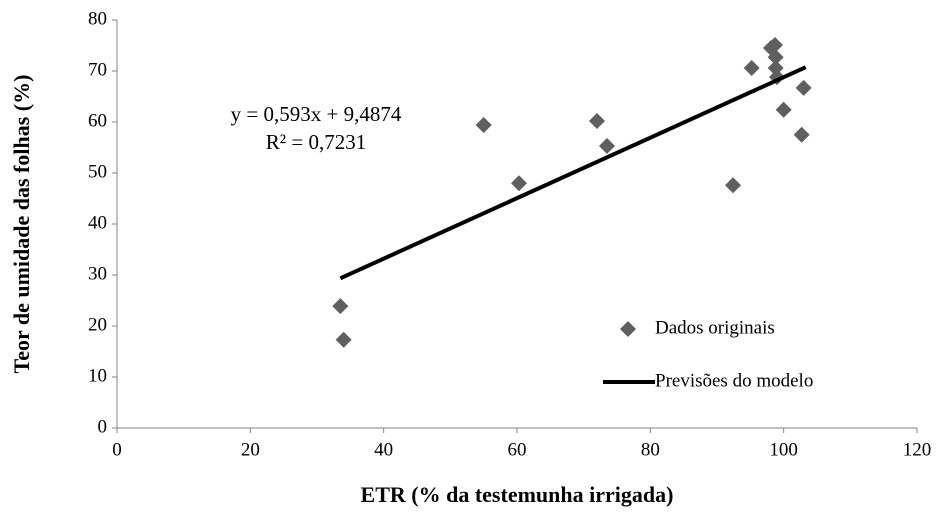 This screenshot has height=519, width=939. Describe the element at coordinates (715, 327) in the screenshot. I see `legend-label: Dados originais` at that location.